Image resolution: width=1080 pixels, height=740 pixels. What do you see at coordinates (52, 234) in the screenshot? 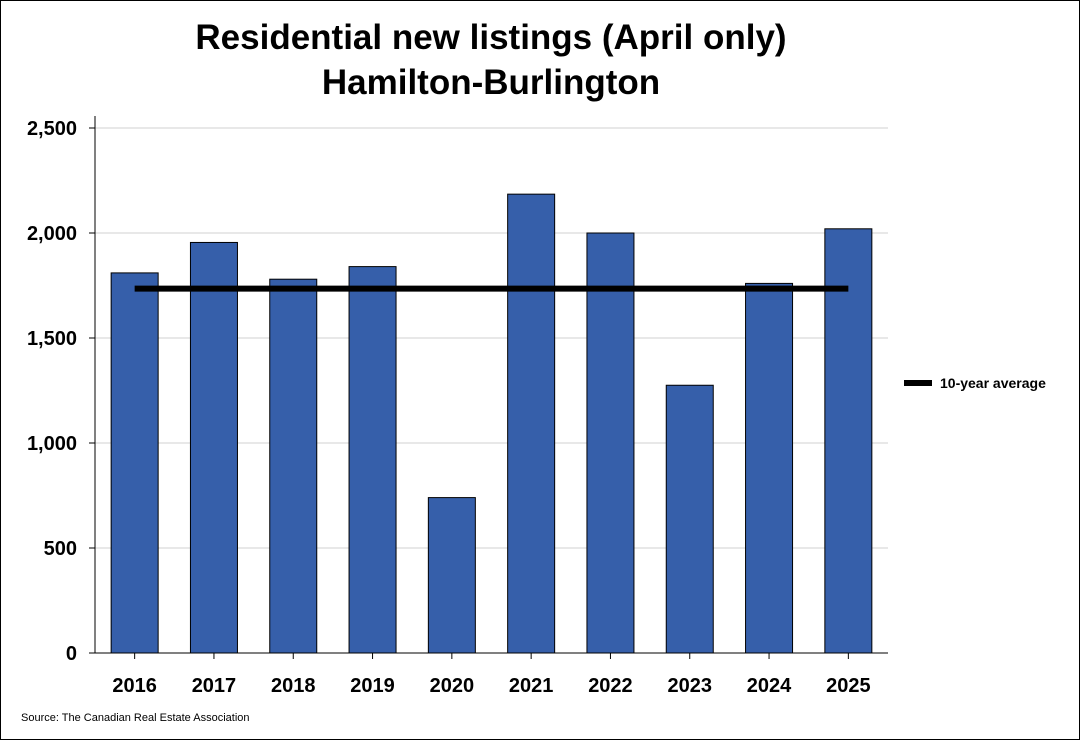
I see `y-tick-label: 2,000` at bounding box center [52, 234].